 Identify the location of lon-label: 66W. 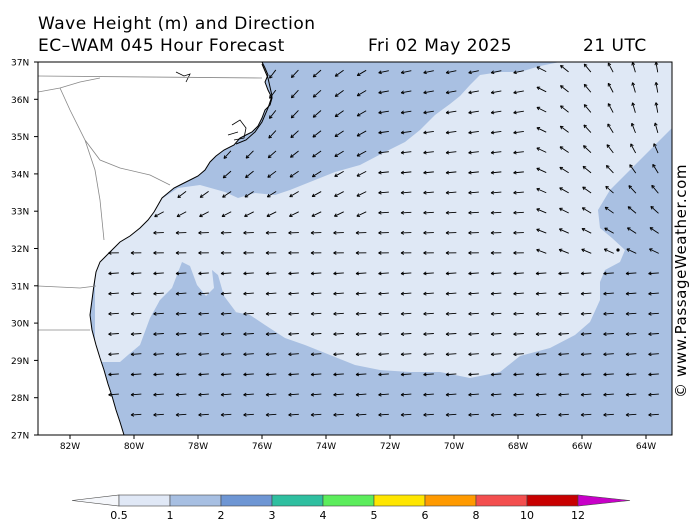
(582, 447).